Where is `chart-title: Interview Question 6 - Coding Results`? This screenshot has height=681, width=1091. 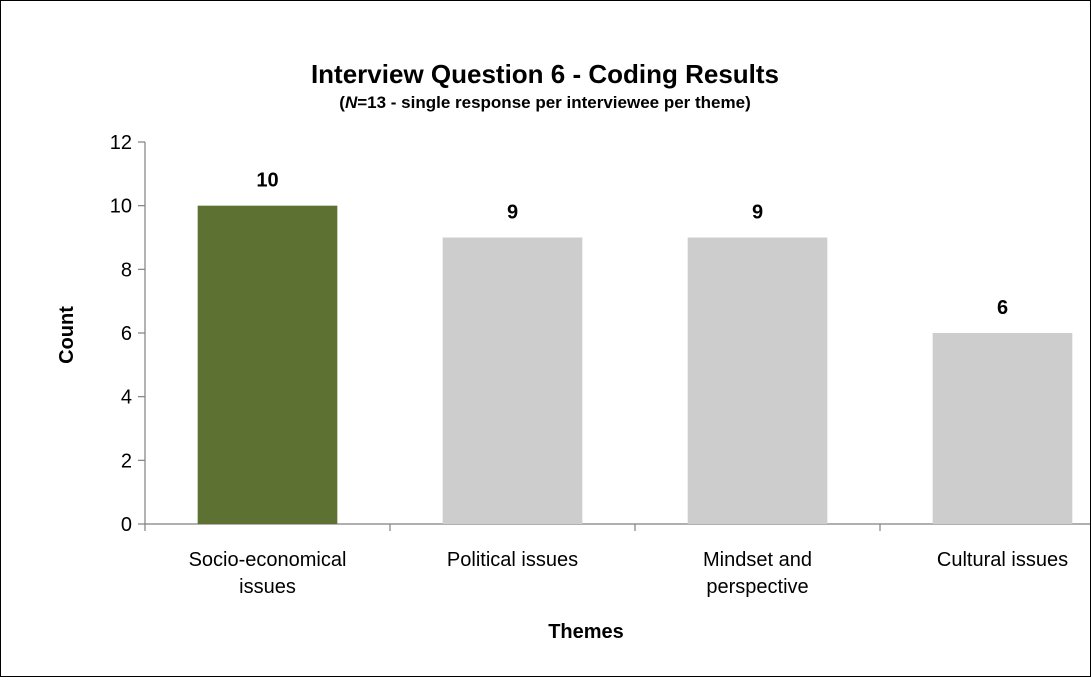
chart-title: Interview Question 6 - Coding Results is located at coordinates (545, 74).